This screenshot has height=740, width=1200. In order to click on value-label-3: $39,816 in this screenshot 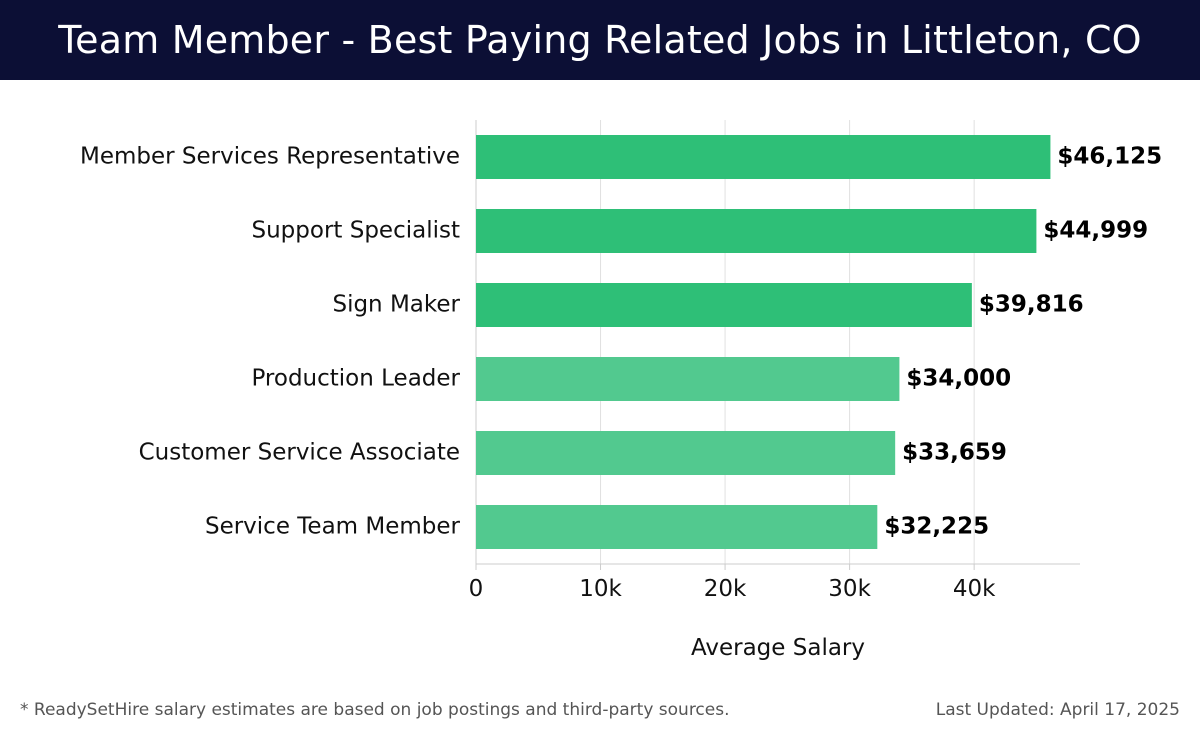, I will do `click(1031, 305)`.